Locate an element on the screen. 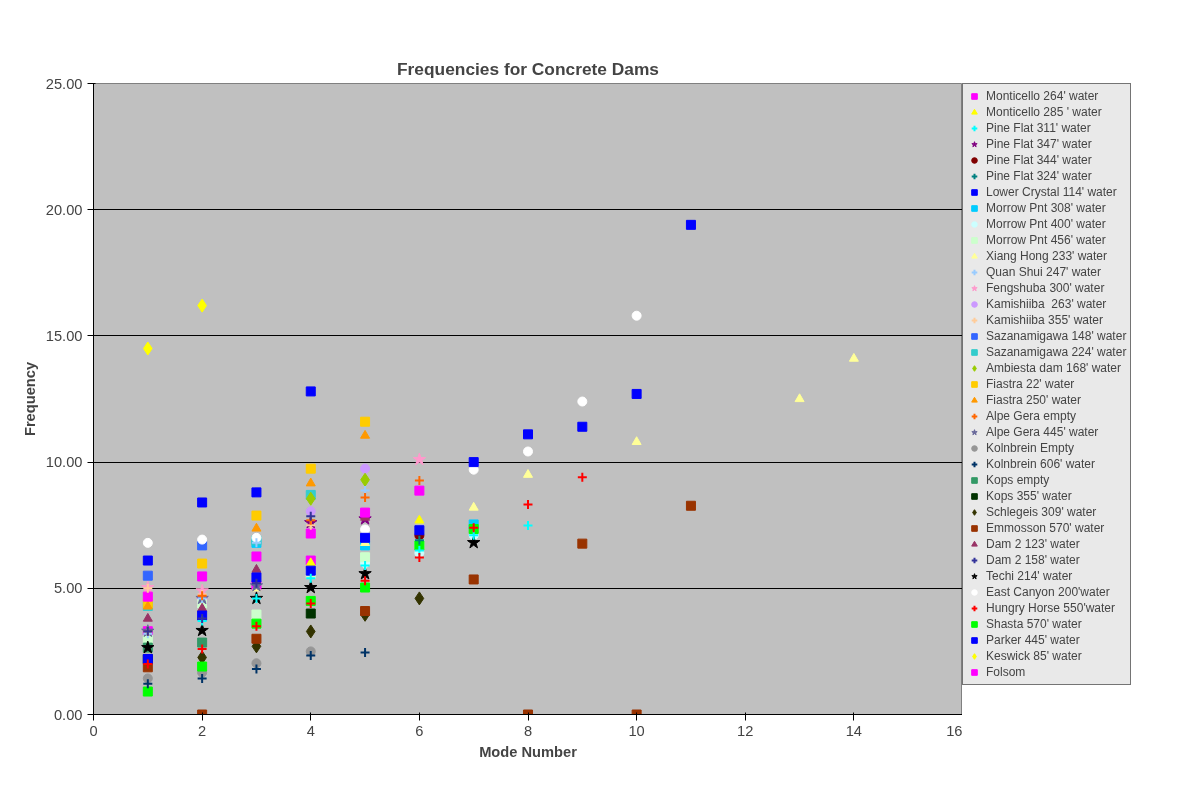 The width and height of the screenshot is (1180, 801). legend-label: Shasta 570' water is located at coordinates (1034, 624).